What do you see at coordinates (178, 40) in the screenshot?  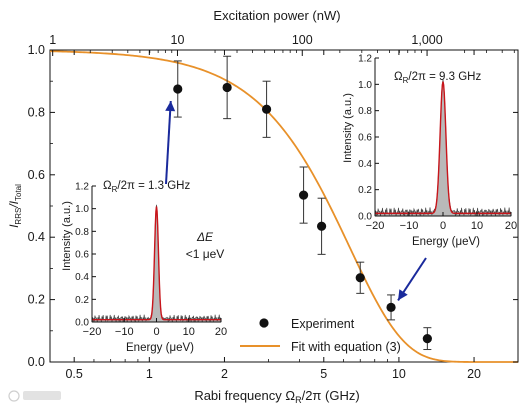 I see `top-tick-label: 10` at bounding box center [178, 40].